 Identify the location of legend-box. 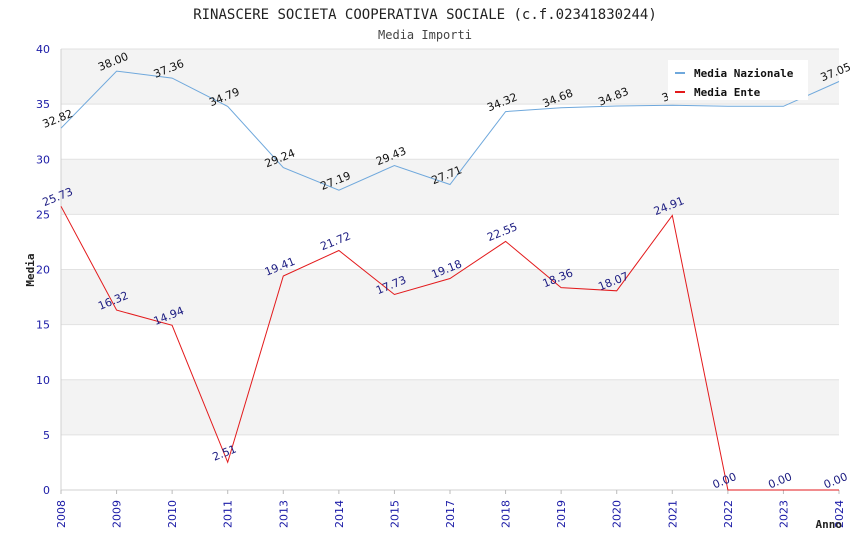
(738, 80).